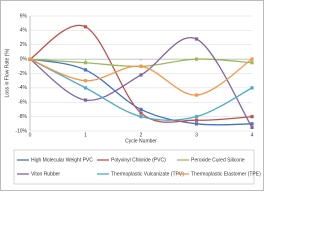 The image size is (320, 240). Describe the element at coordinates (138, 160) in the screenshot. I see `legend-label: Polyvinyl Chloride (PVC)` at that location.